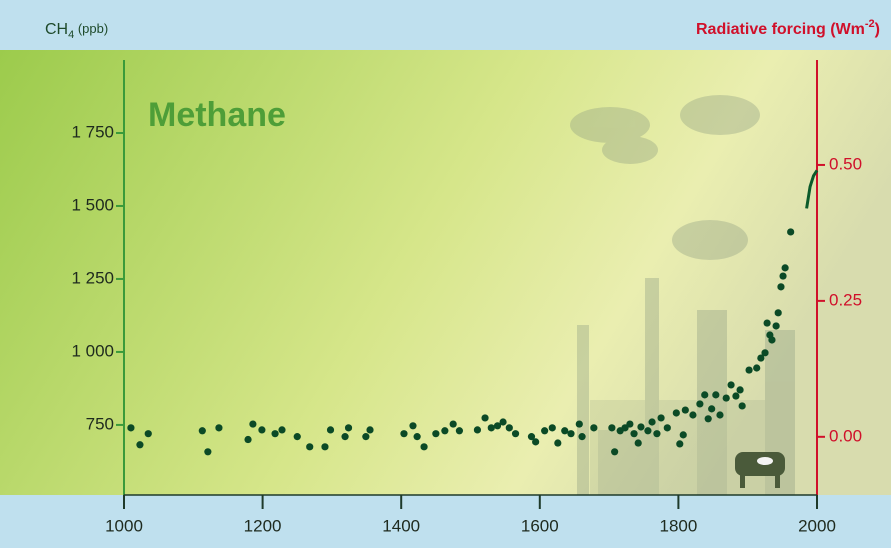 The height and width of the screenshot is (553, 891). I want to click on y-tick-label: 1 500, so click(92, 204).